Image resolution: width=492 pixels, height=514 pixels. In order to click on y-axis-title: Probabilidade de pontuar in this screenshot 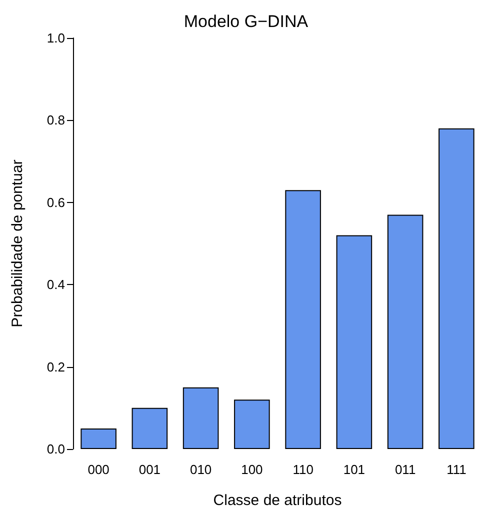, I will do `click(17, 244)`.